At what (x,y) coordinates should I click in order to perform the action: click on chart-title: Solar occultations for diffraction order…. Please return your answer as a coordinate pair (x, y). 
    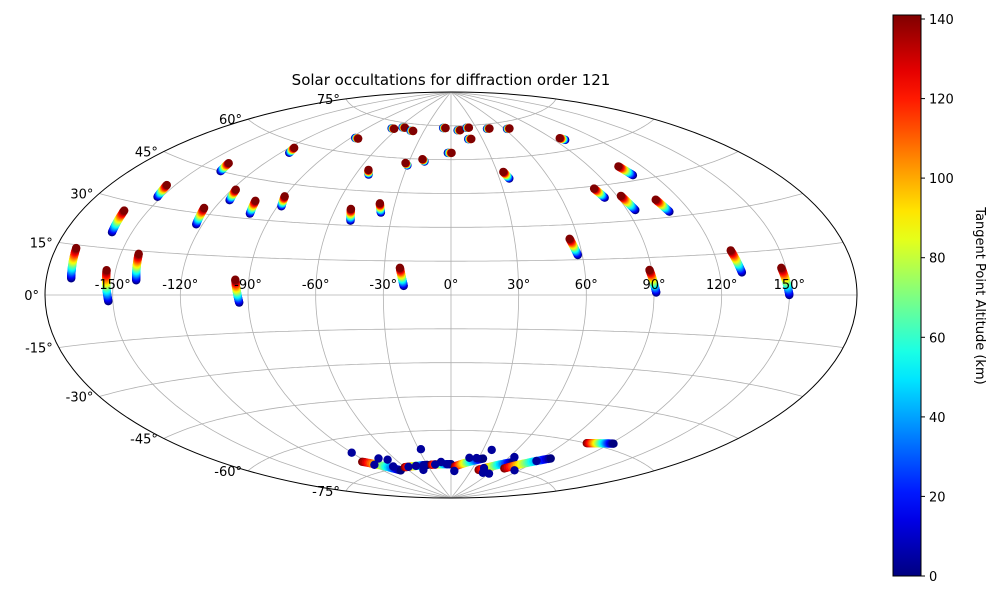
    Looking at the image, I should click on (451, 80).